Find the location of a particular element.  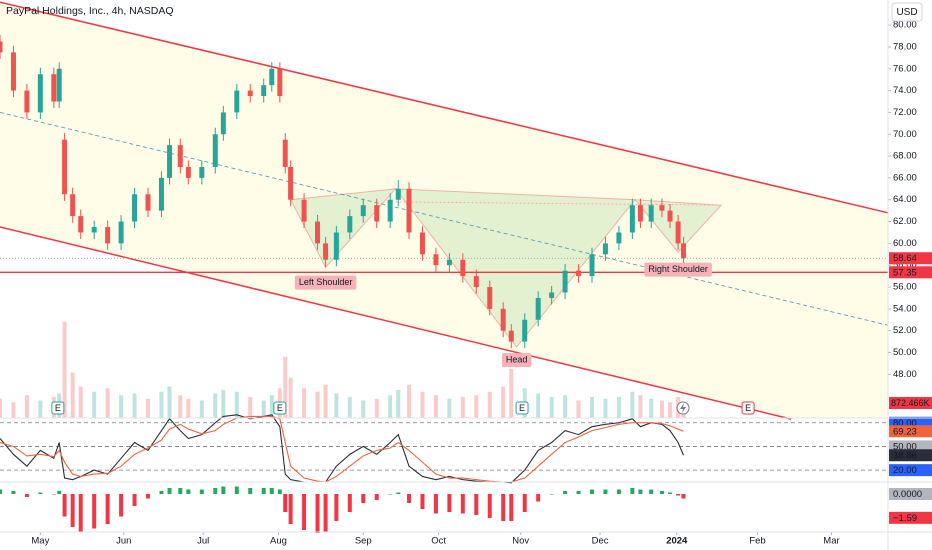

event-marker is located at coordinates (280, 408).